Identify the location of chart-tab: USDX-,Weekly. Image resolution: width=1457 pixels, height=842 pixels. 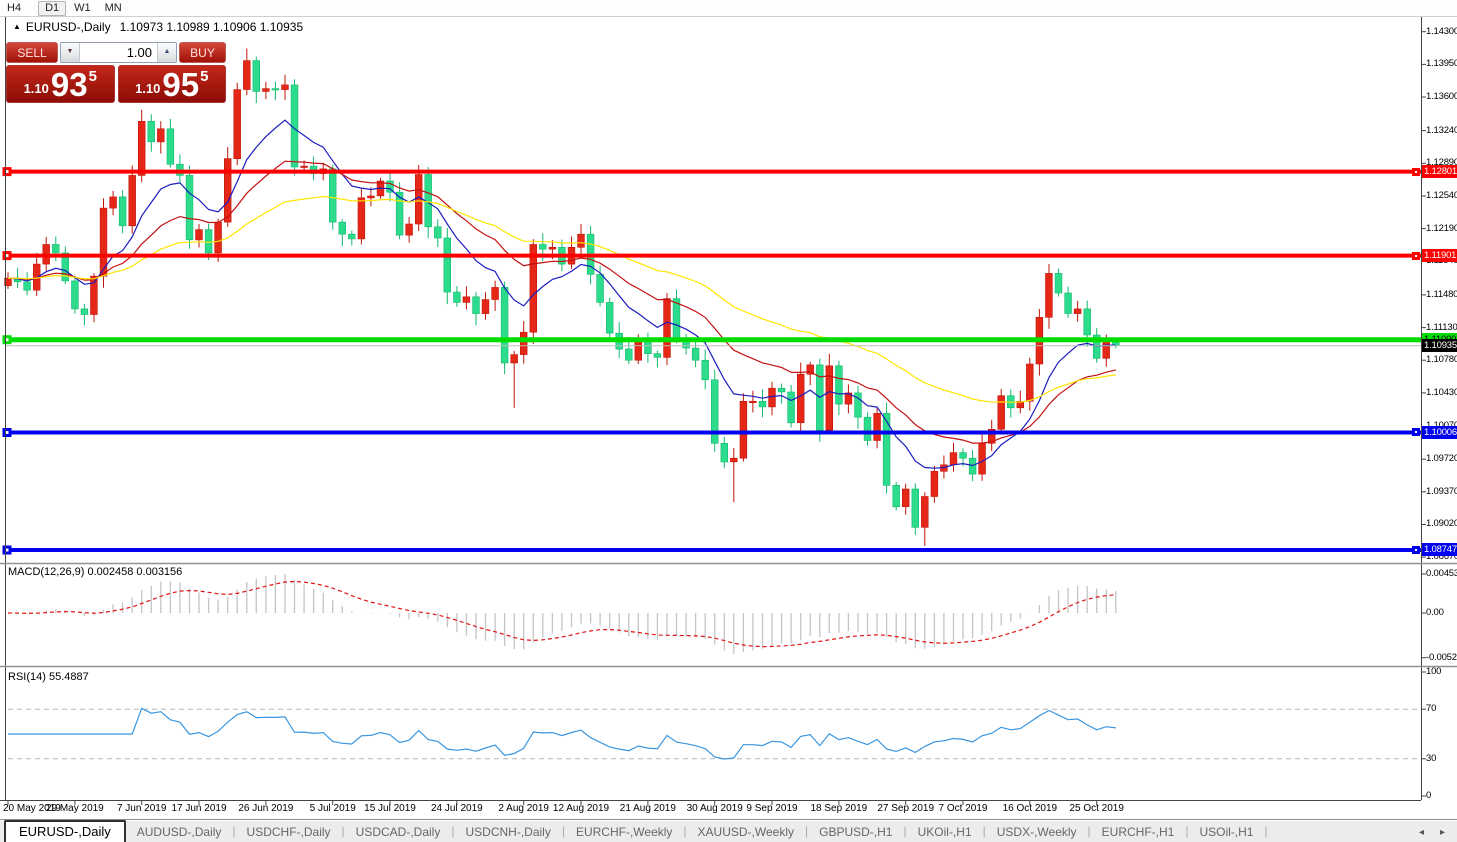
(1036, 832).